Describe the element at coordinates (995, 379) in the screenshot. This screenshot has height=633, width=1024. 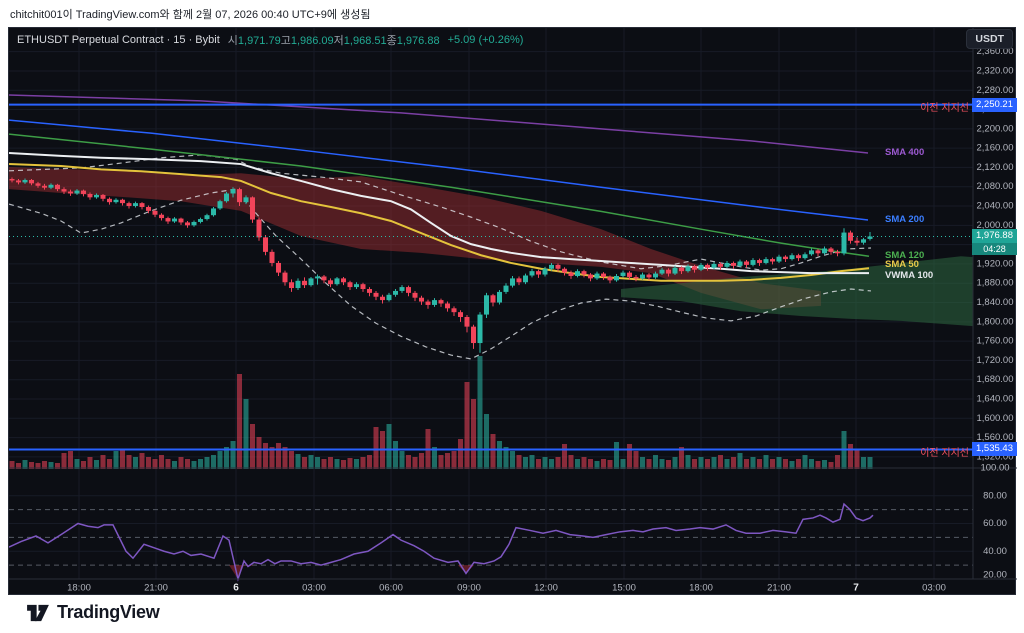
I see `axis-tick: 1,680.00` at that location.